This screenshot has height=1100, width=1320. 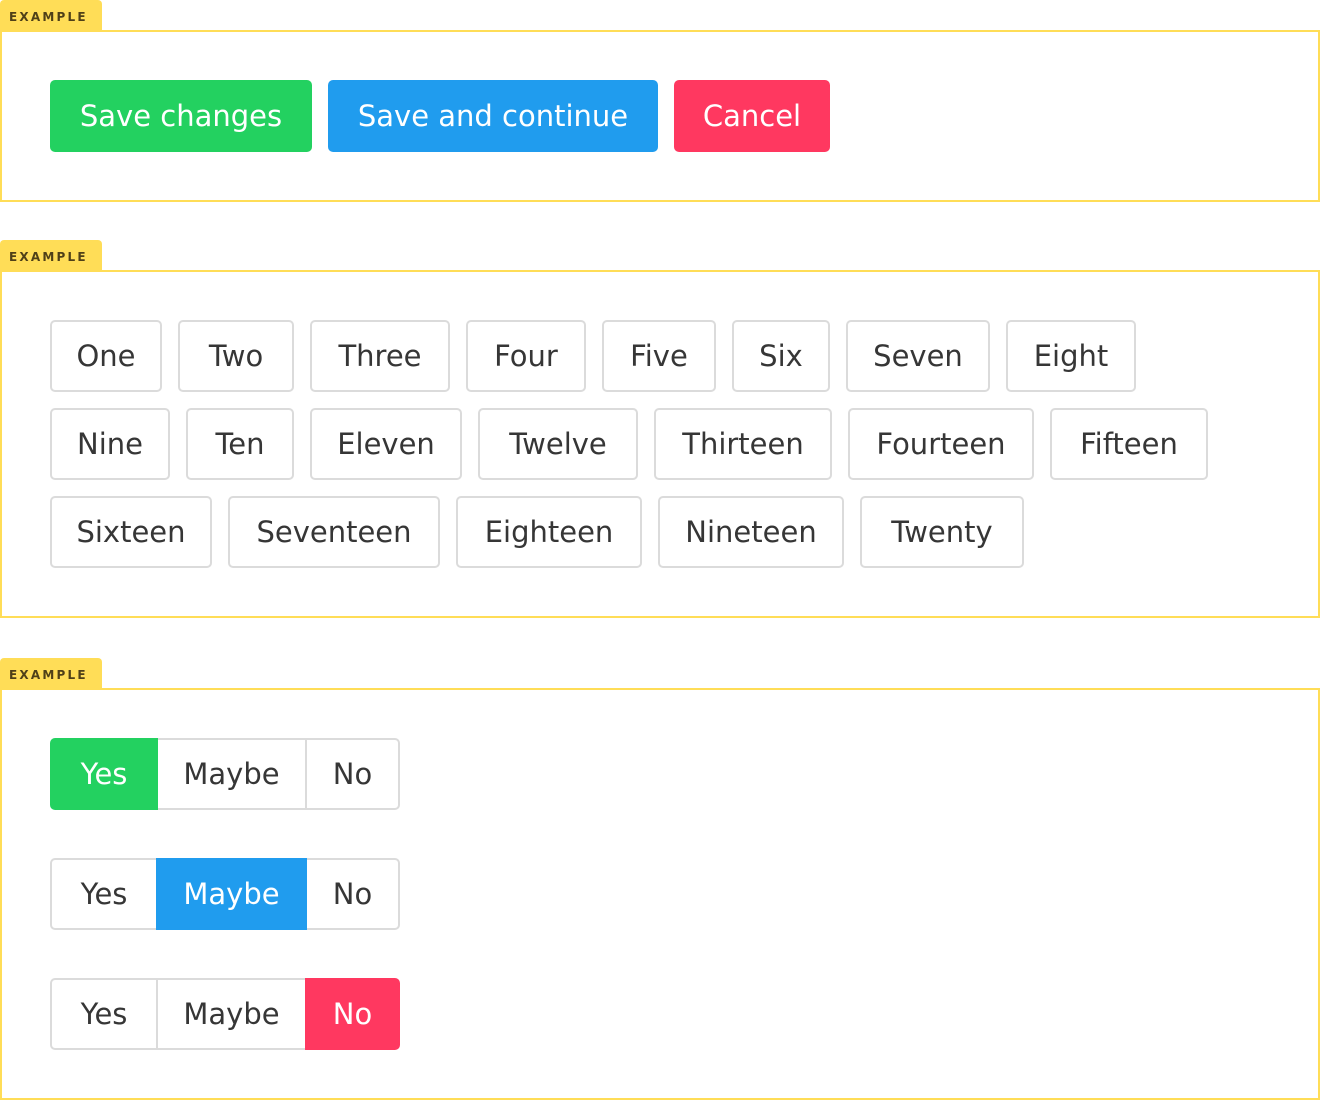 What do you see at coordinates (659, 356) in the screenshot?
I see `five-button: Five` at bounding box center [659, 356].